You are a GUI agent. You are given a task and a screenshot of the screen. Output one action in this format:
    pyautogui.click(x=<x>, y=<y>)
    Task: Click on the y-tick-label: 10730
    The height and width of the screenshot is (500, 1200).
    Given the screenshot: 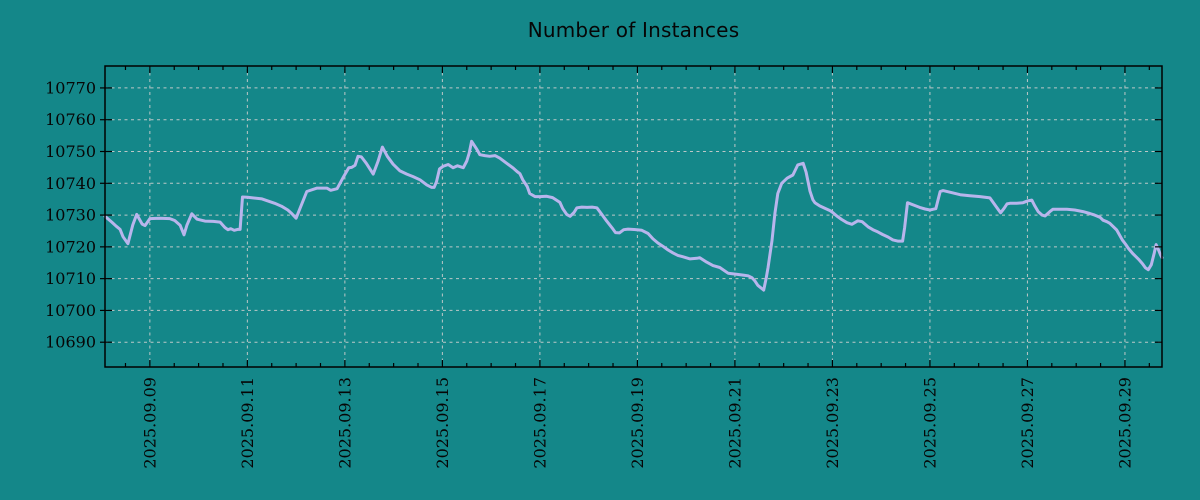 What is the action you would take?
    pyautogui.click(x=70, y=215)
    